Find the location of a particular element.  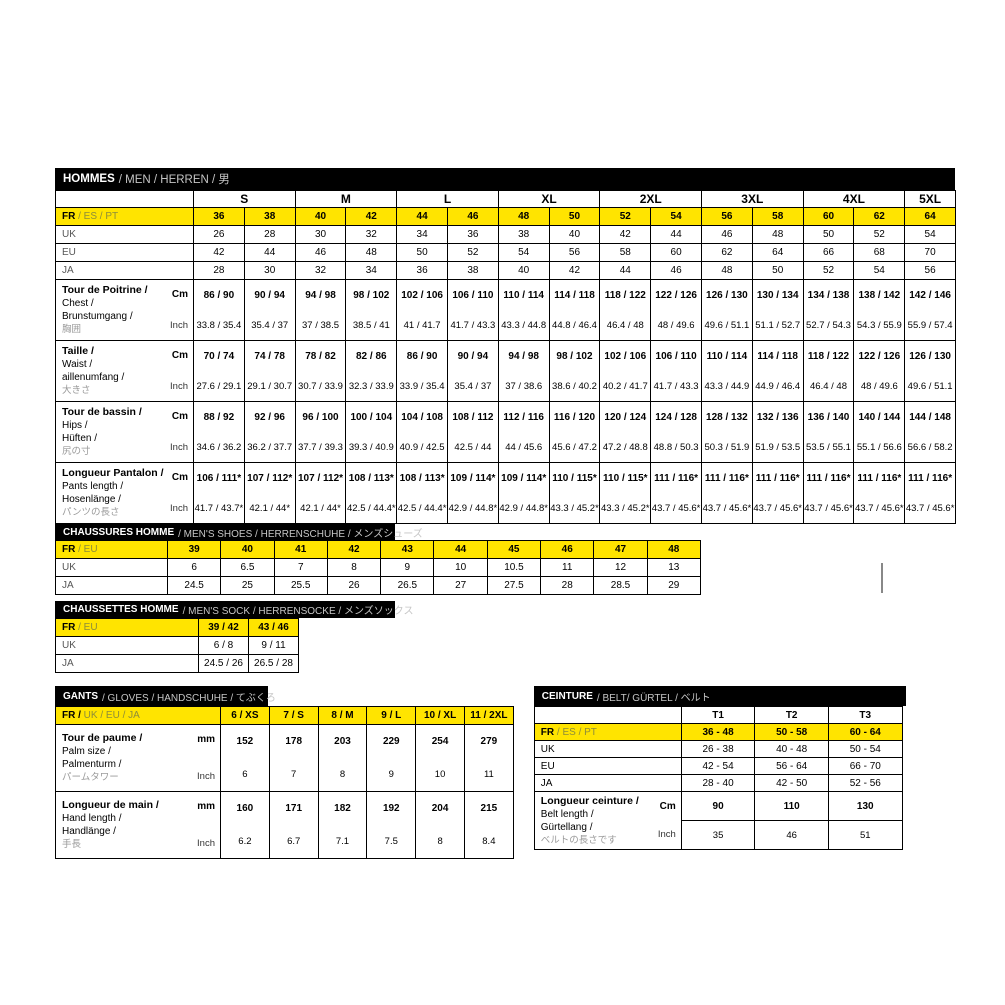

value-inch: 53.5 / 55.1 is located at coordinates (828, 447).